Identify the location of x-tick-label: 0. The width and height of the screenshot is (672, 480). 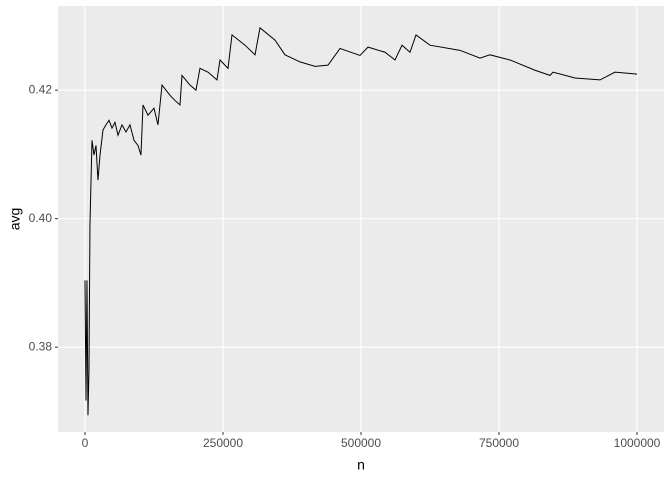
(85, 443).